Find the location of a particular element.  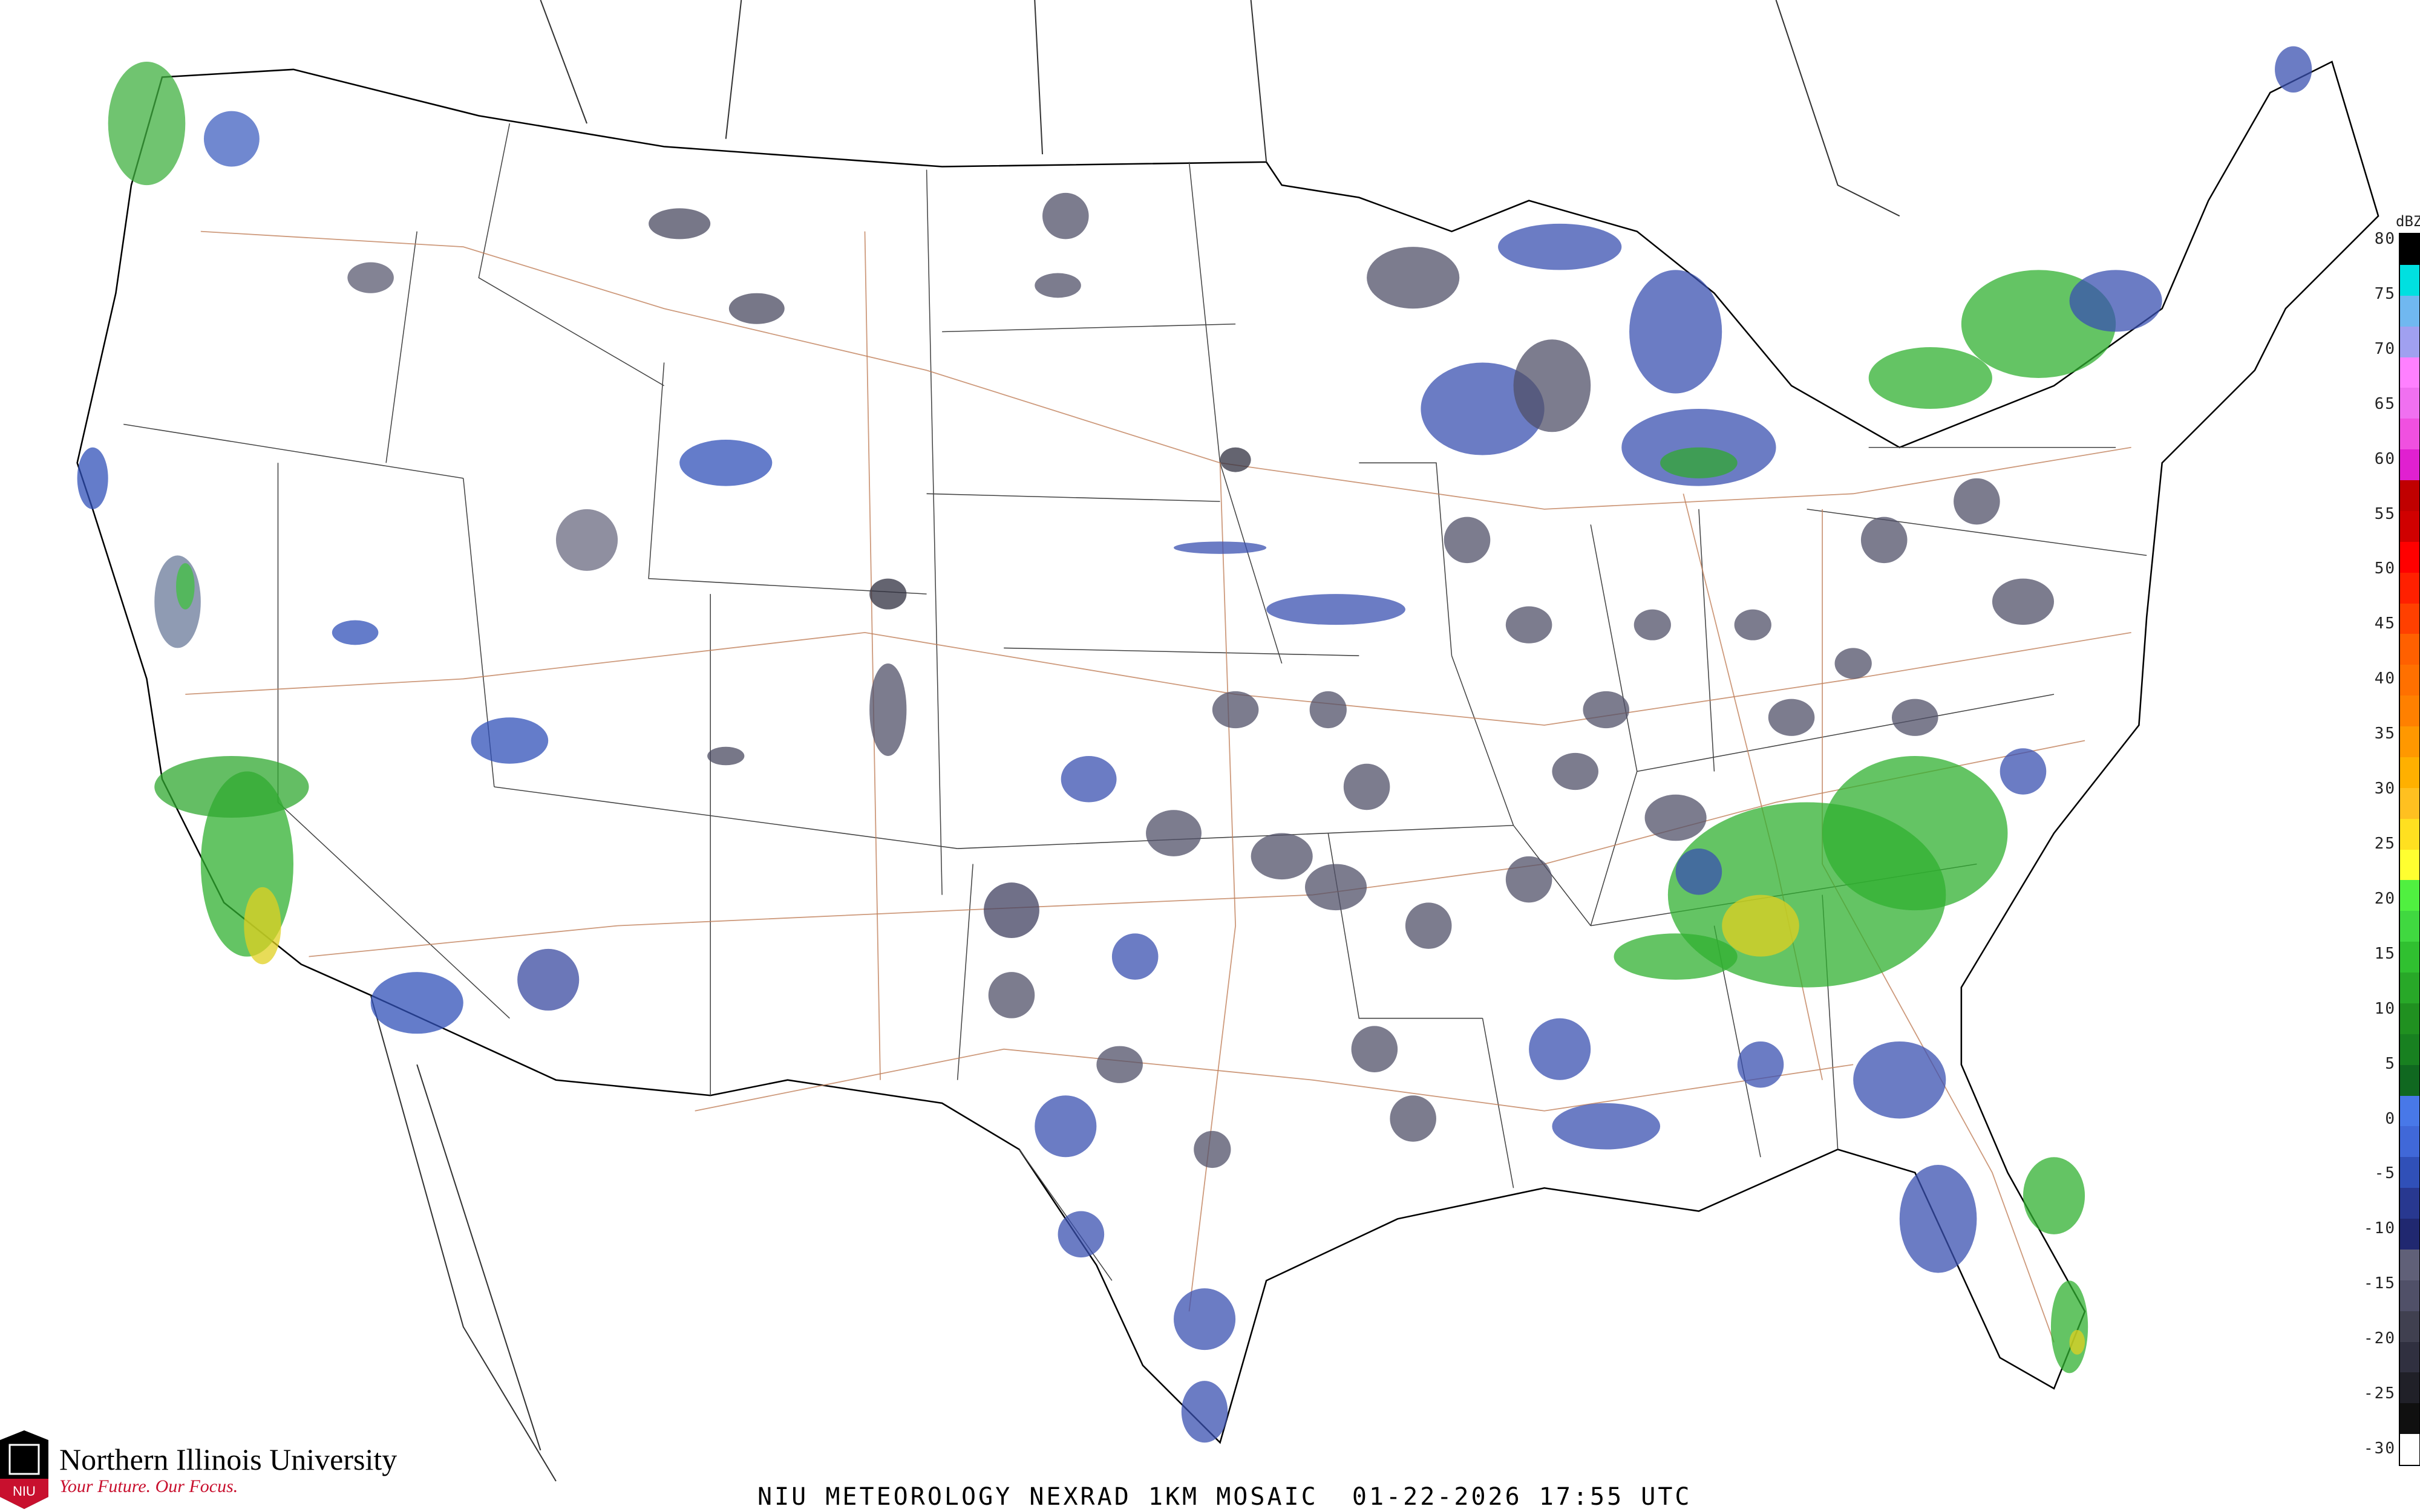

colorbar-label: 55 is located at coordinates (2385, 513).